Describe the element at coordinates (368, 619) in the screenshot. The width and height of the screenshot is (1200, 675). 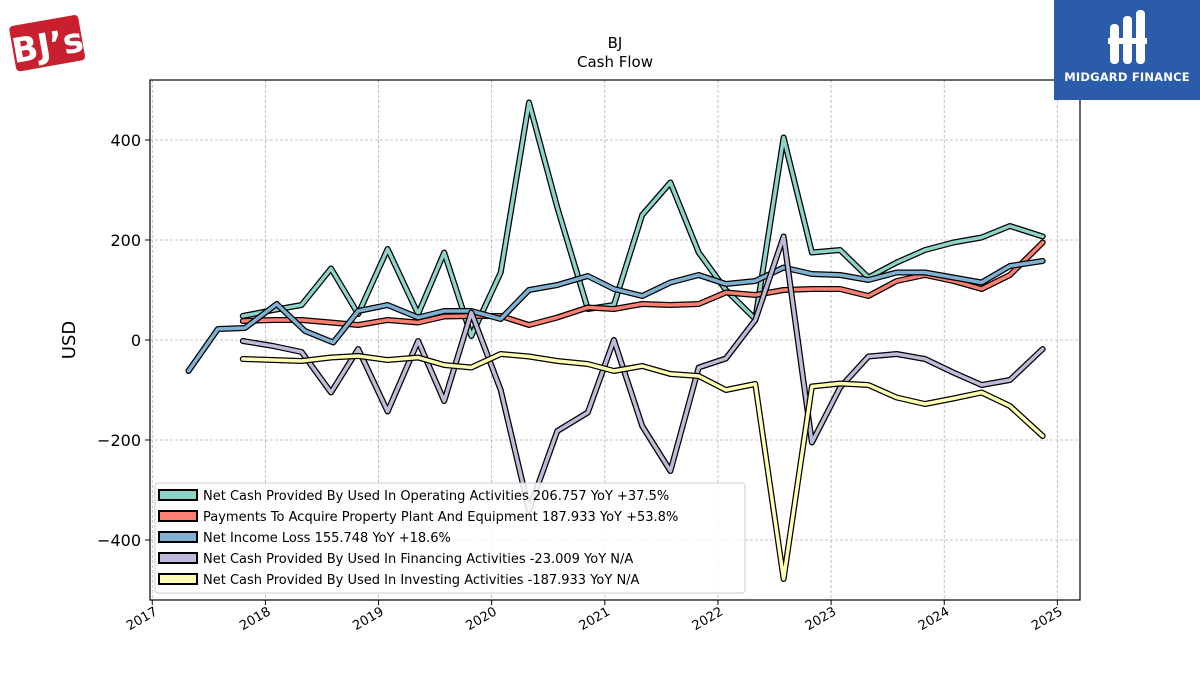
I see `x-tick-label: 2019` at that location.